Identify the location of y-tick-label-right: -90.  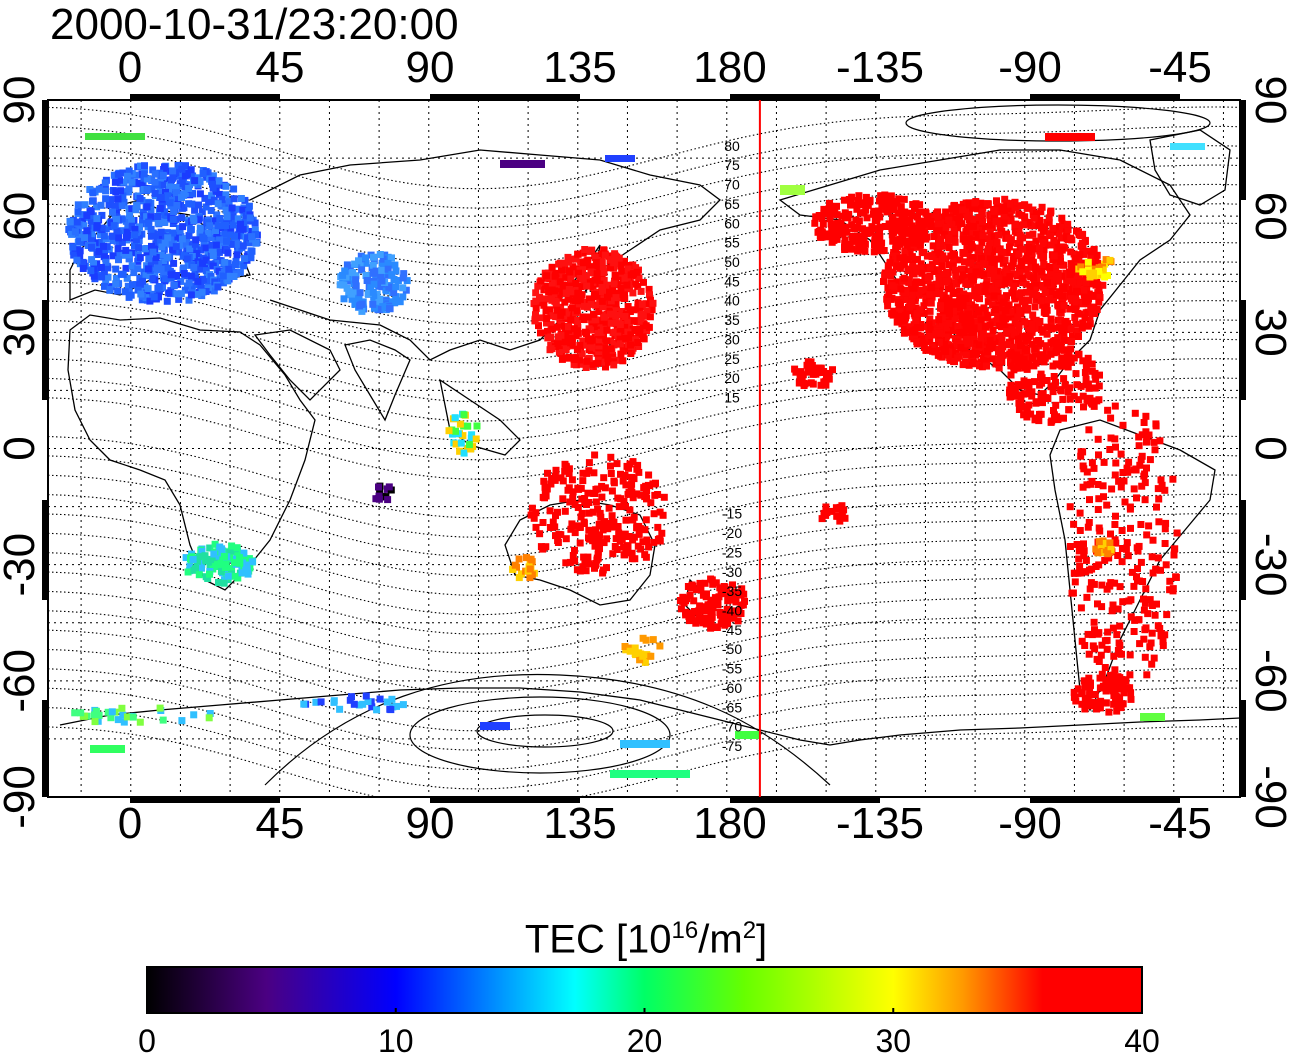
(1269, 797).